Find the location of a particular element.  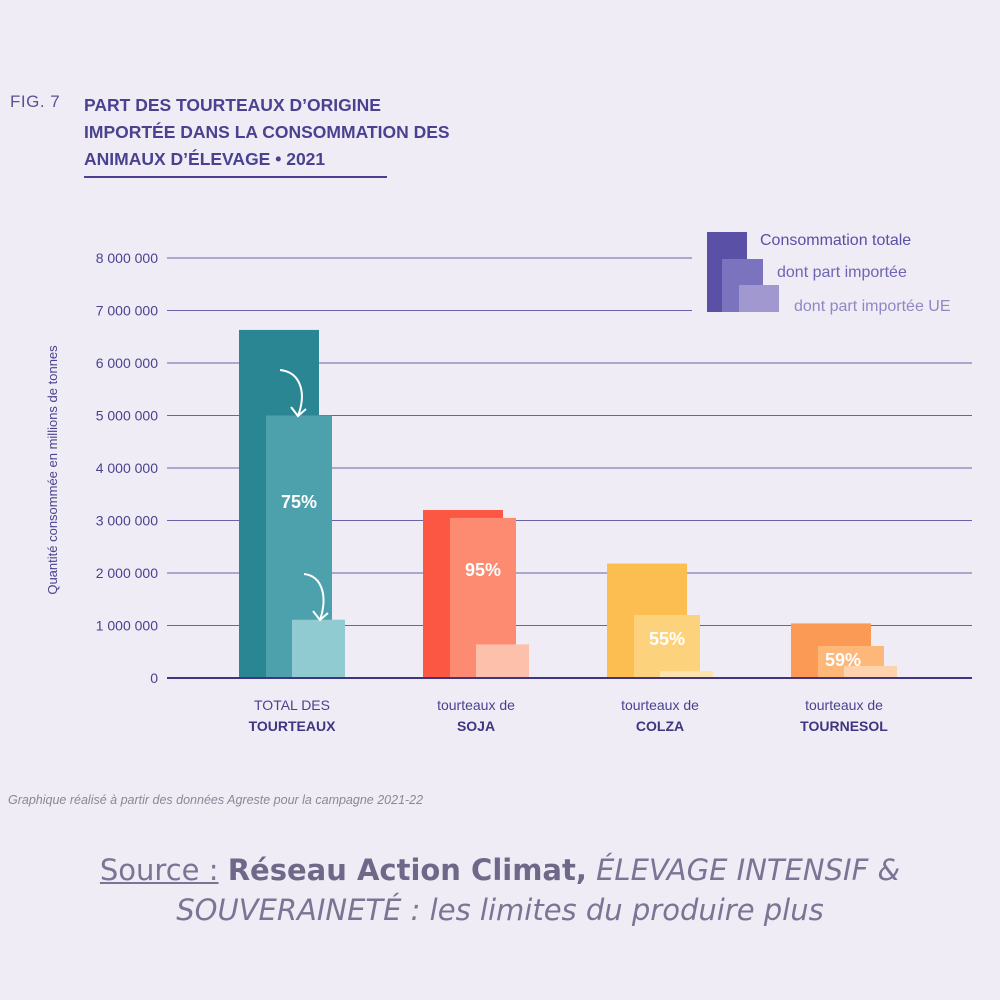

source-organization: Réseau Action Climat, is located at coordinates (407, 870).